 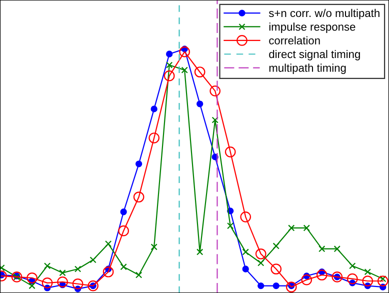 What do you see at coordinates (312, 27) in the screenshot?
I see `legend-label: impulse response` at bounding box center [312, 27].